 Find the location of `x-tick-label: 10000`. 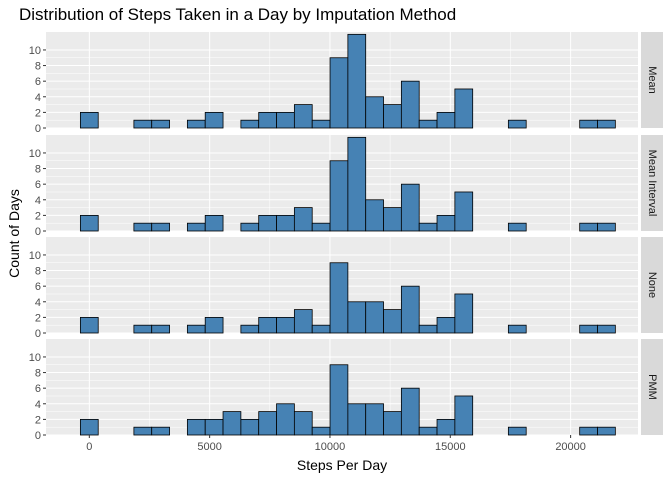

x-tick-label: 10000 is located at coordinates (330, 447).